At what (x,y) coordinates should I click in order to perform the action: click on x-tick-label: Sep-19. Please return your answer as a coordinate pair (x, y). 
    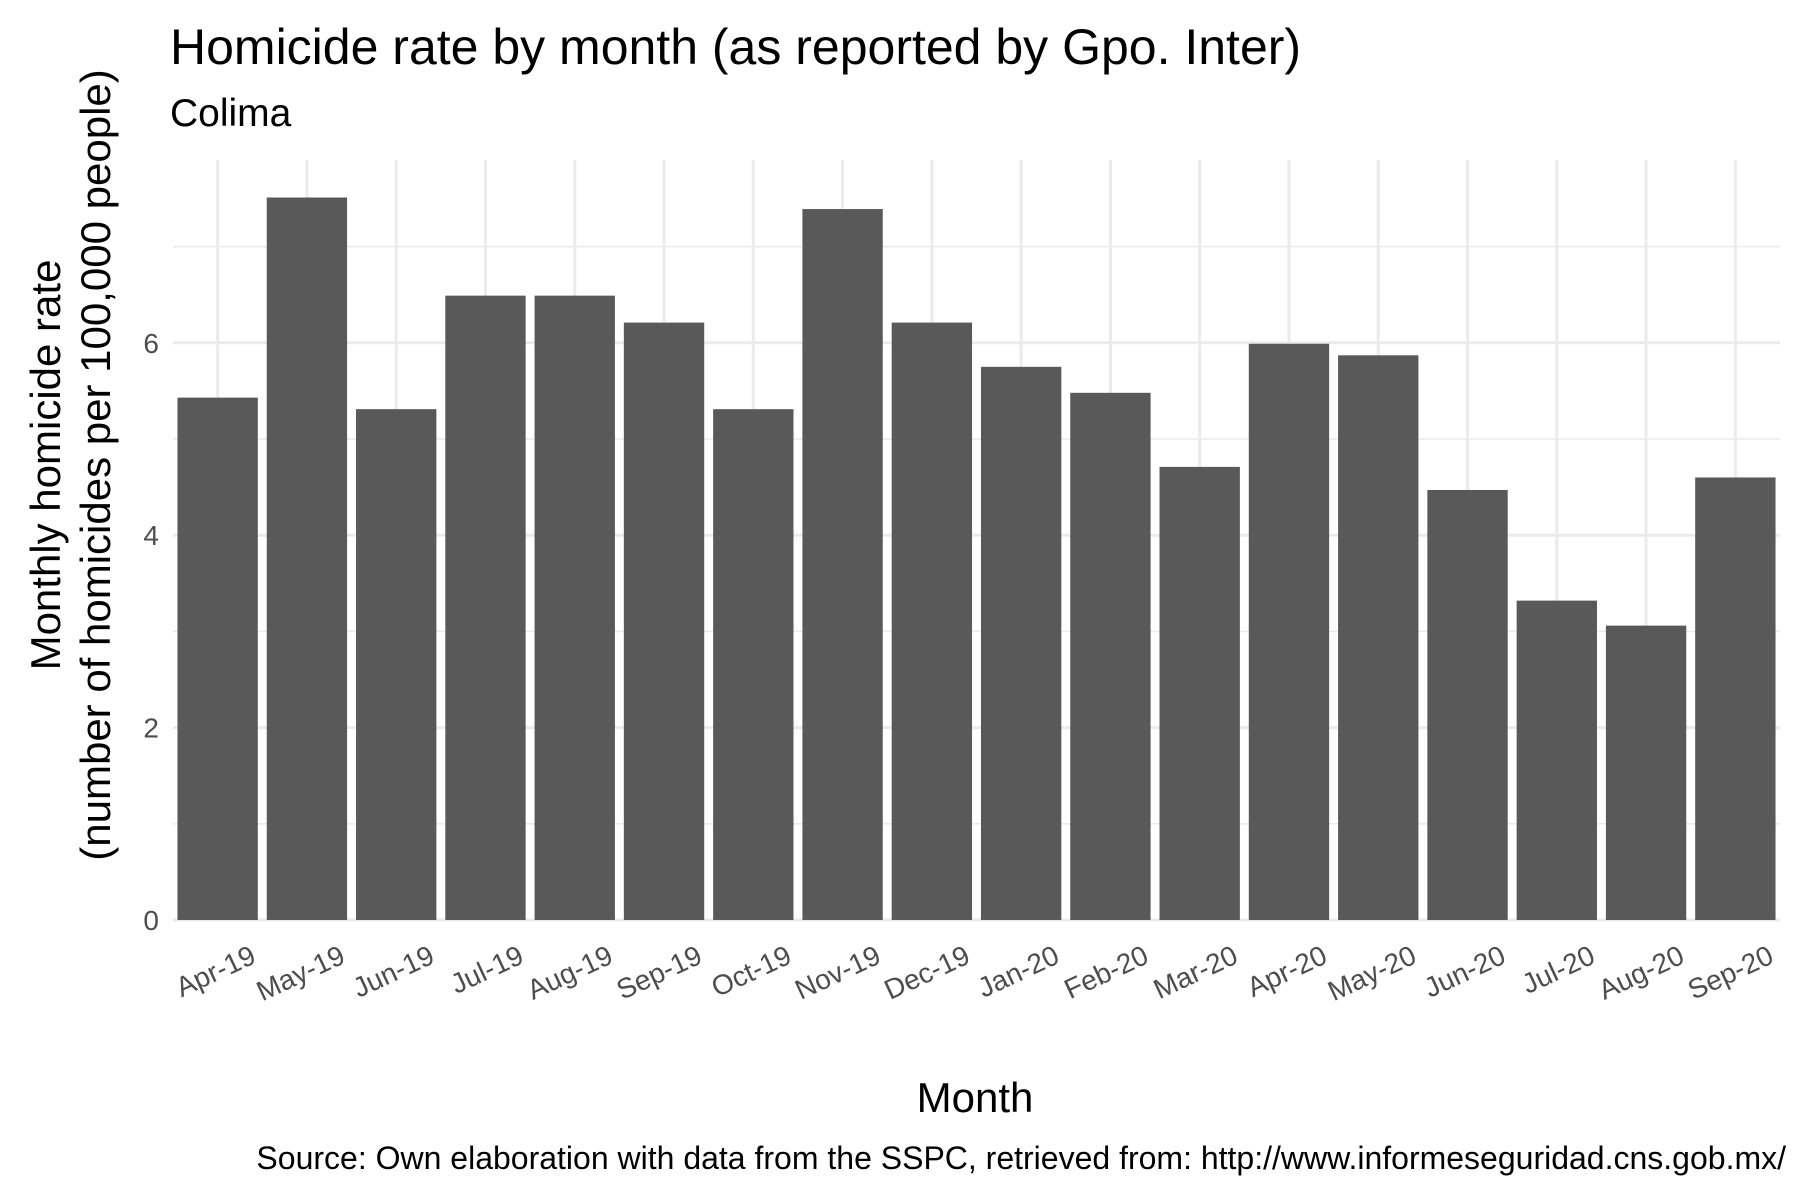
    Looking at the image, I should click on (659, 972).